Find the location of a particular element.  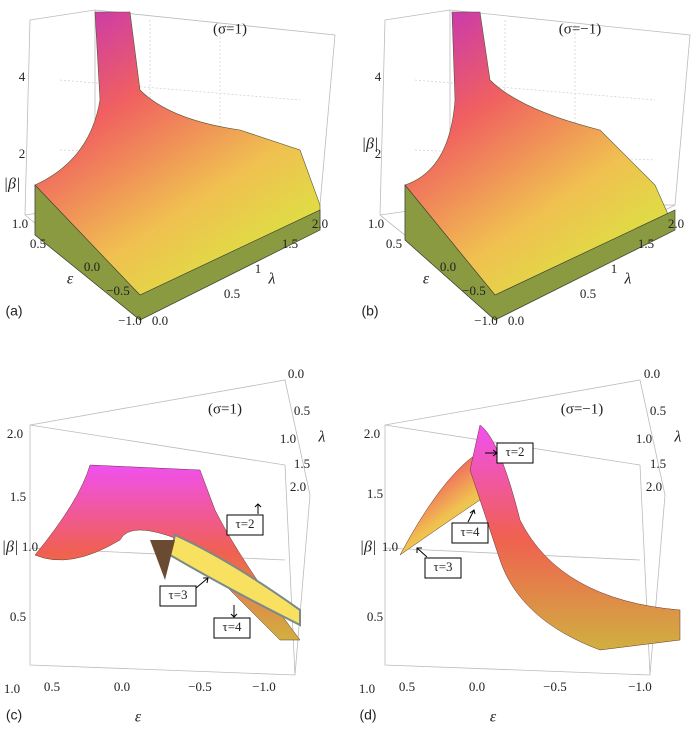

panel-label: (c) is located at coordinates (14, 715).